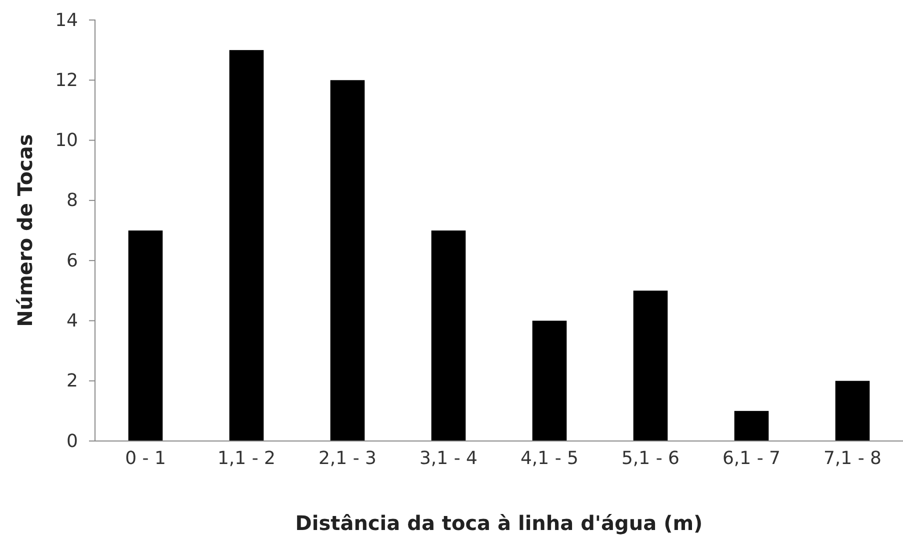  What do you see at coordinates (347, 458) in the screenshot?
I see `x-tick-label: 2,1 - 3` at bounding box center [347, 458].